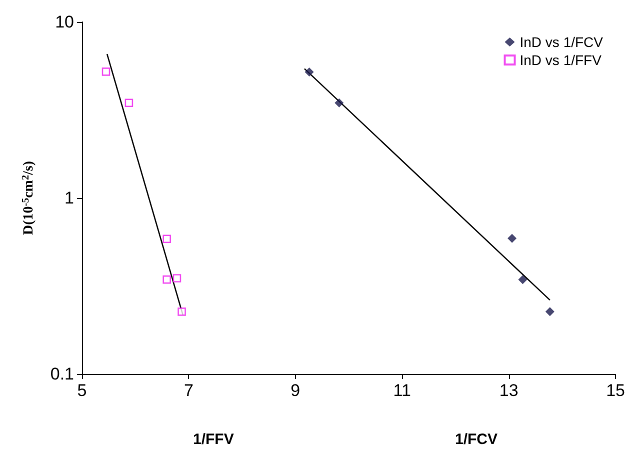 This screenshot has height=459, width=636. What do you see at coordinates (69, 198) in the screenshot?
I see `y-tick-label: 1` at bounding box center [69, 198].